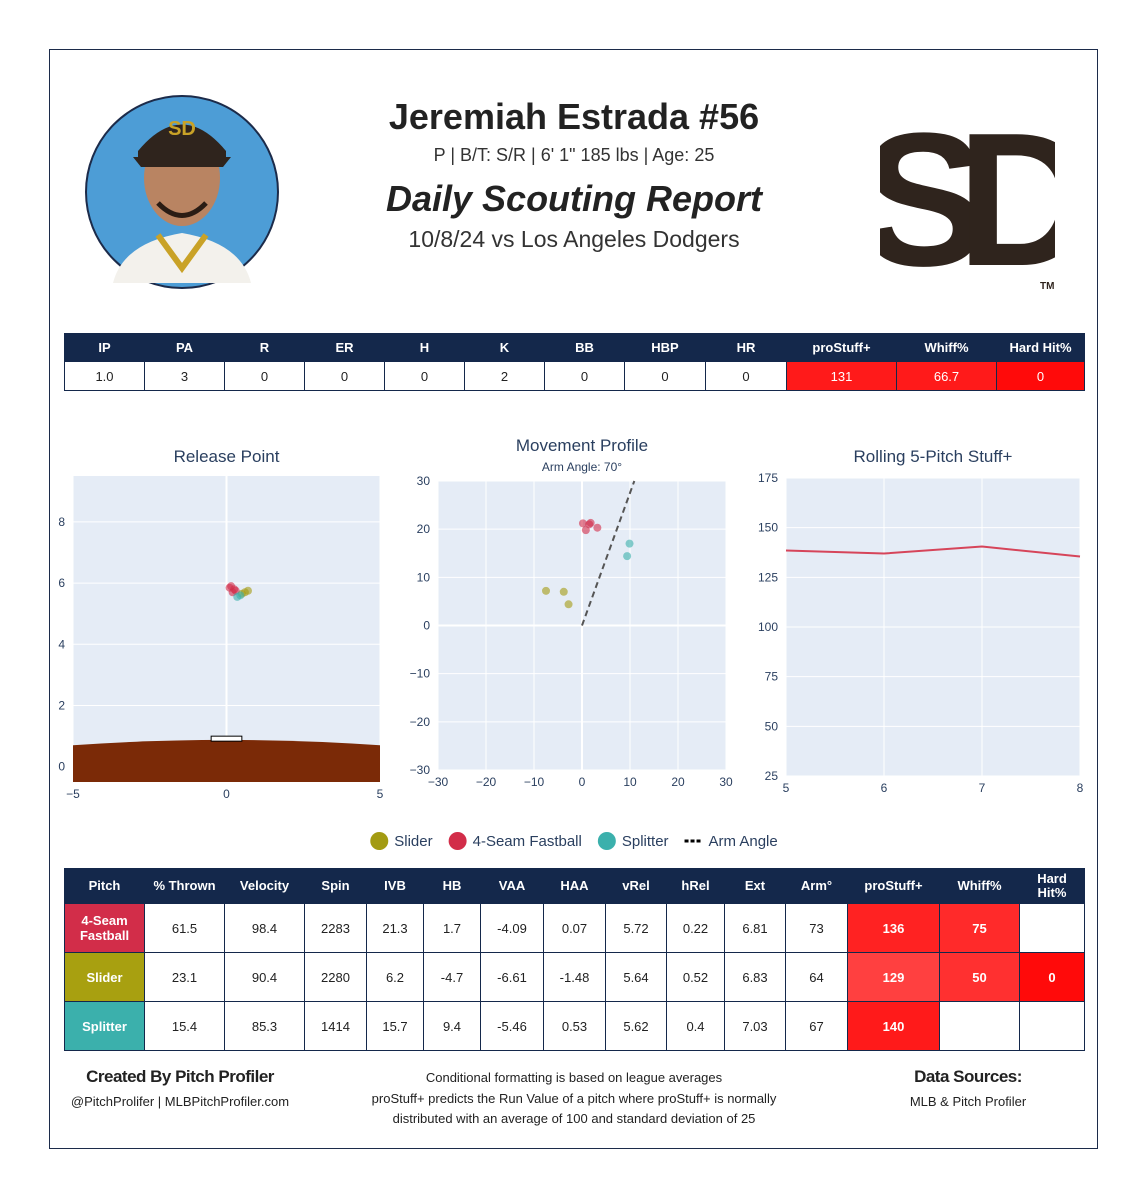 The width and height of the screenshot is (1148, 1200). I want to click on cell: 21.3, so click(395, 928).